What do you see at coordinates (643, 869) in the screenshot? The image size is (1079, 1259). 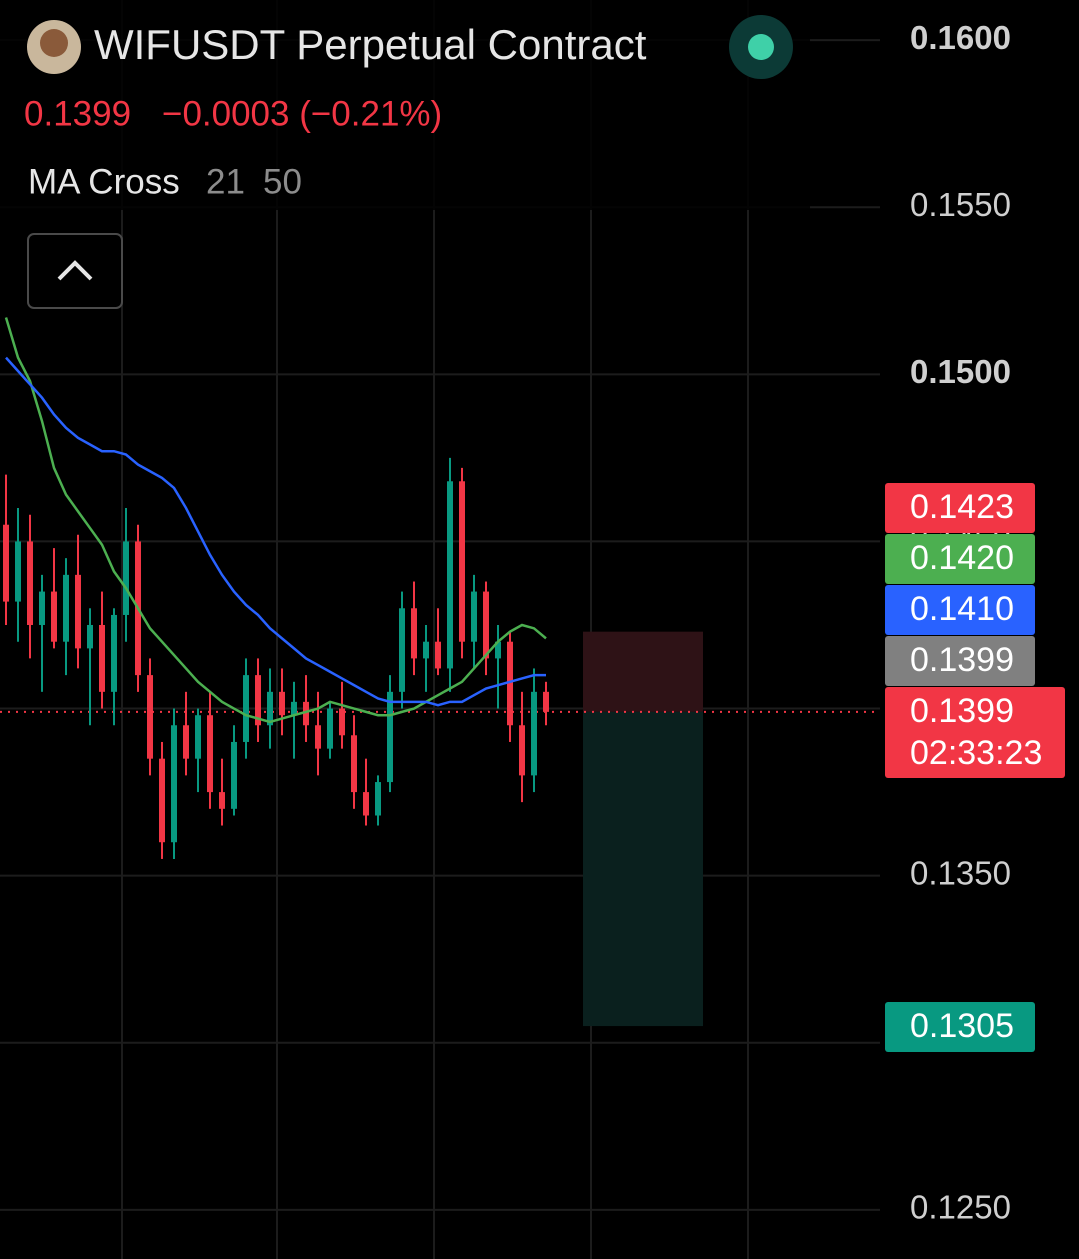 I see `target-zone` at bounding box center [643, 869].